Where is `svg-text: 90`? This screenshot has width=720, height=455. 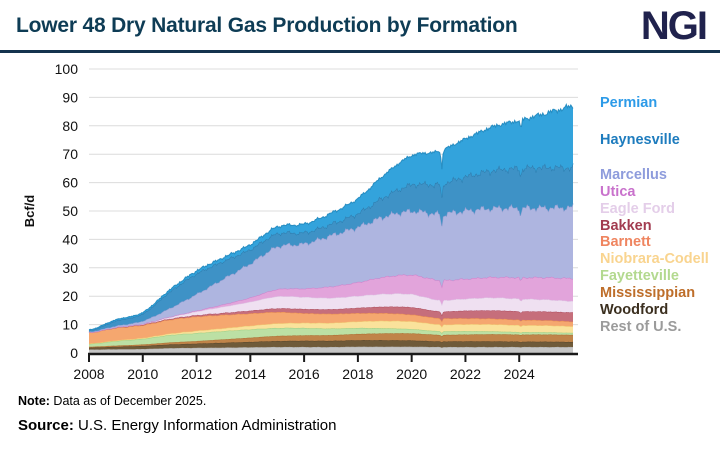 svg-text: 90 is located at coordinates (70, 97).